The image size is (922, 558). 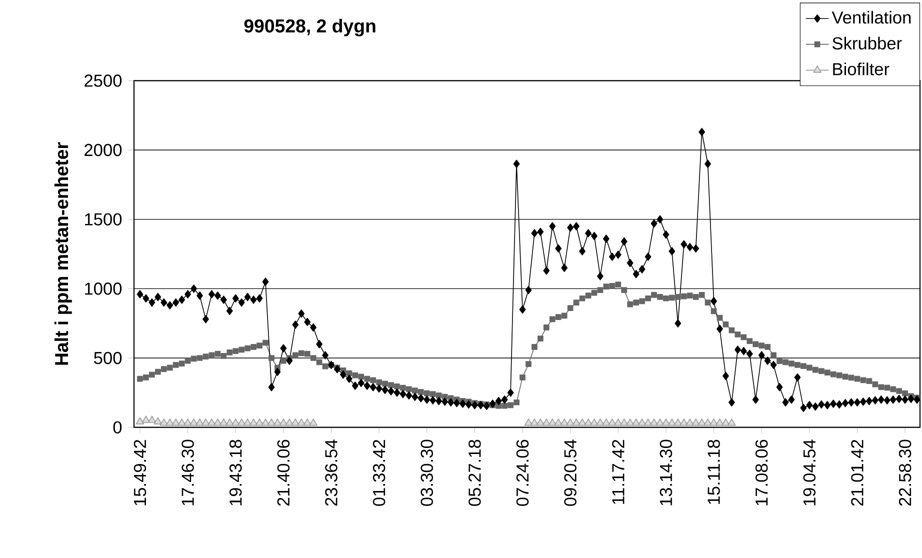 I want to click on x-tick-label: 05.27.18, so click(x=474, y=473).